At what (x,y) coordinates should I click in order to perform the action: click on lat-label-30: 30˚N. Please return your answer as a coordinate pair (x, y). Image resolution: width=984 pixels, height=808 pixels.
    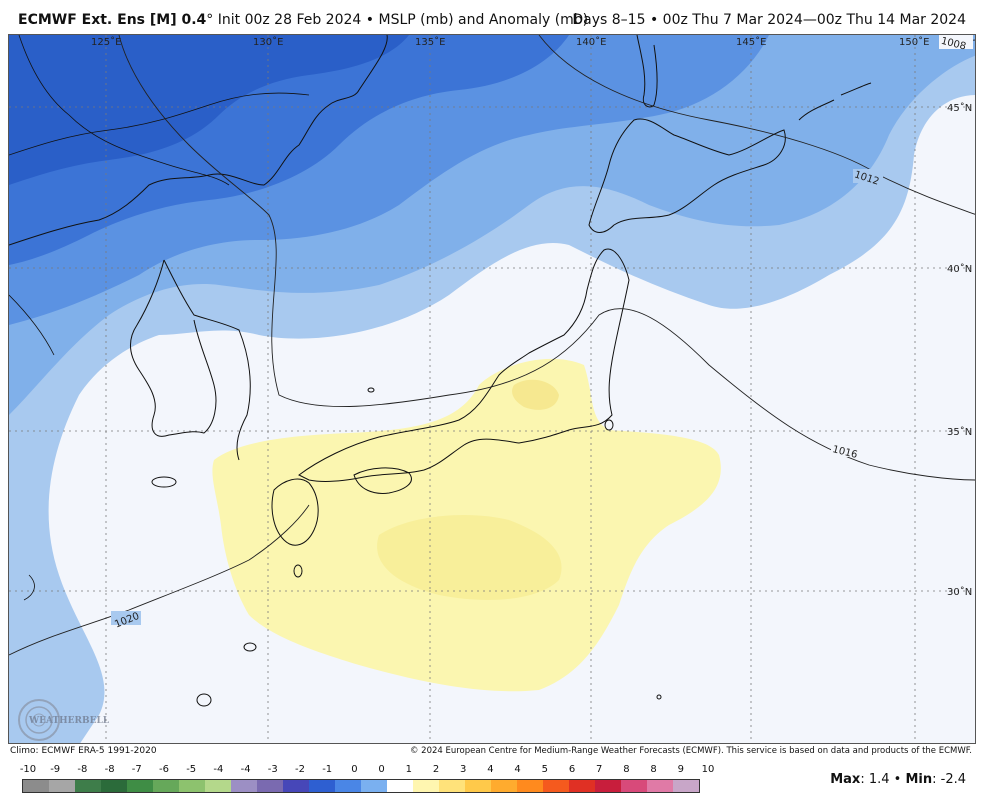
    Looking at the image, I should click on (959, 592).